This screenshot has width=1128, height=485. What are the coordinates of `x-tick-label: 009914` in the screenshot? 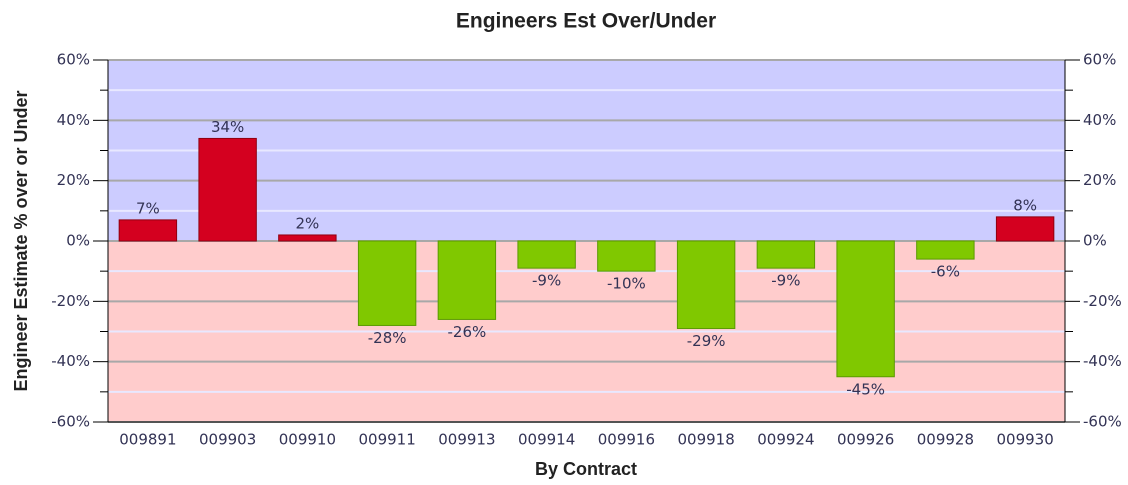 It's located at (546, 440).